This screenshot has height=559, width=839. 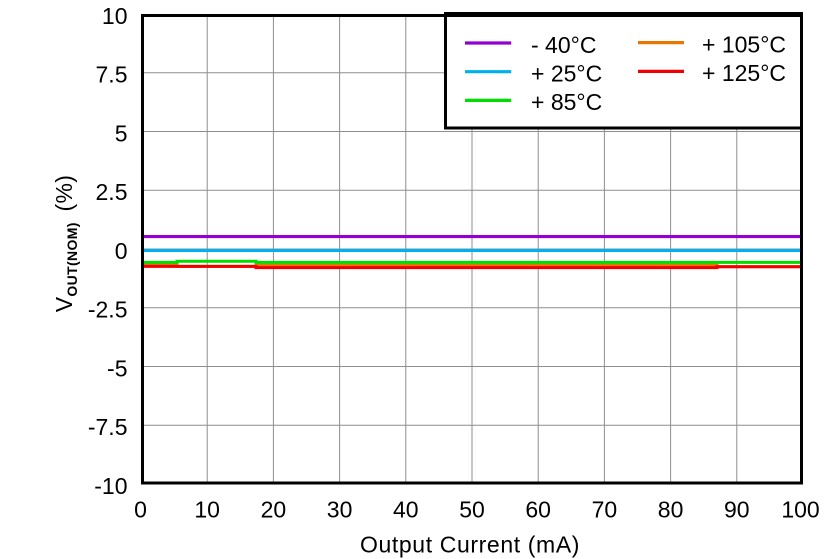 I want to click on svg-text: 100, so click(x=800, y=510).